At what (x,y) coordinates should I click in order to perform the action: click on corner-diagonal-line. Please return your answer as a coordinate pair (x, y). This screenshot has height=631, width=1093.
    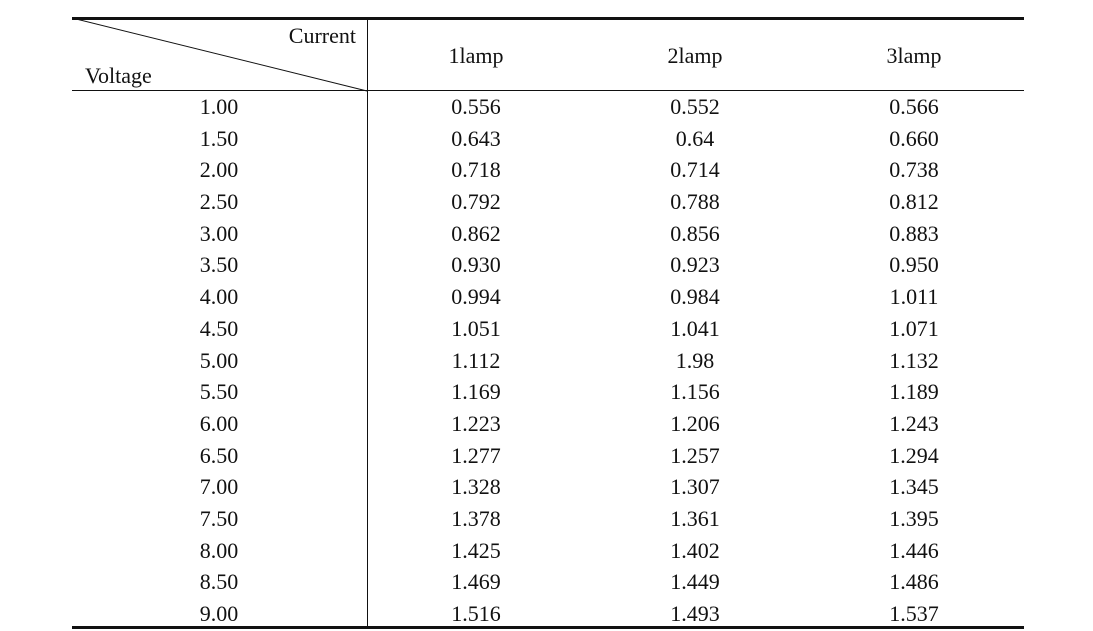
    Looking at the image, I should click on (220, 54).